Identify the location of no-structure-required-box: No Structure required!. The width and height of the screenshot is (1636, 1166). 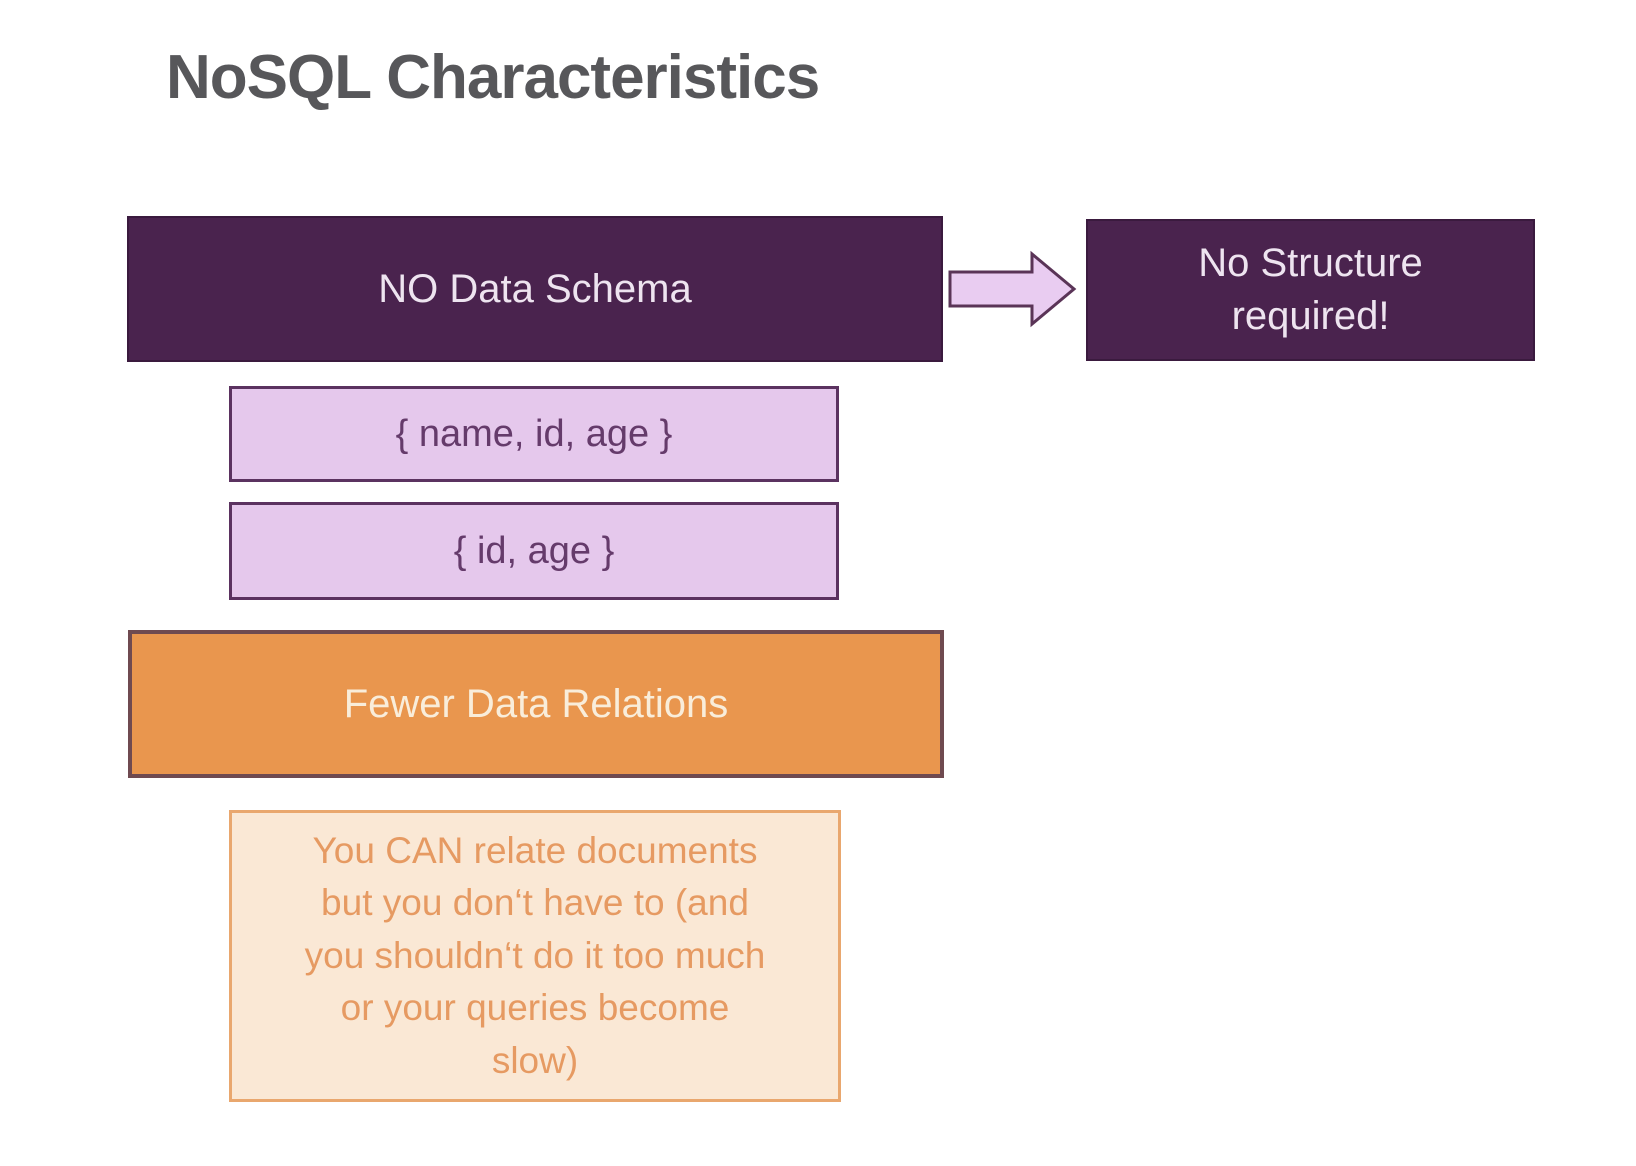
(1310, 290).